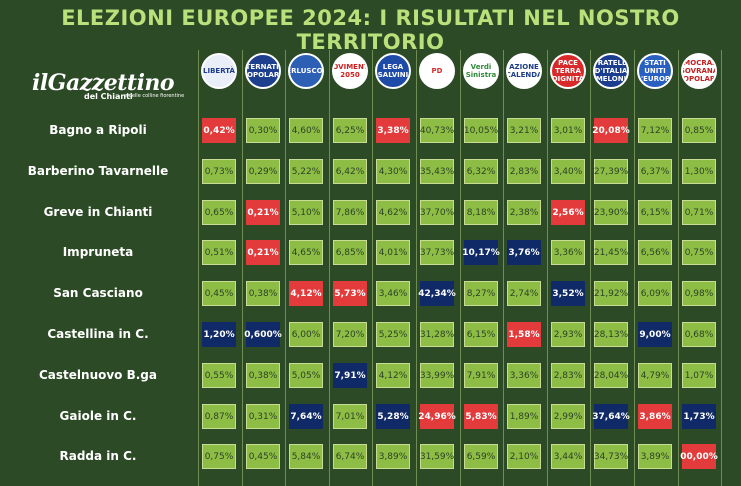 The image size is (741, 486). Describe the element at coordinates (393, 212) in the screenshot. I see `result-cell: 4,62%` at that location.